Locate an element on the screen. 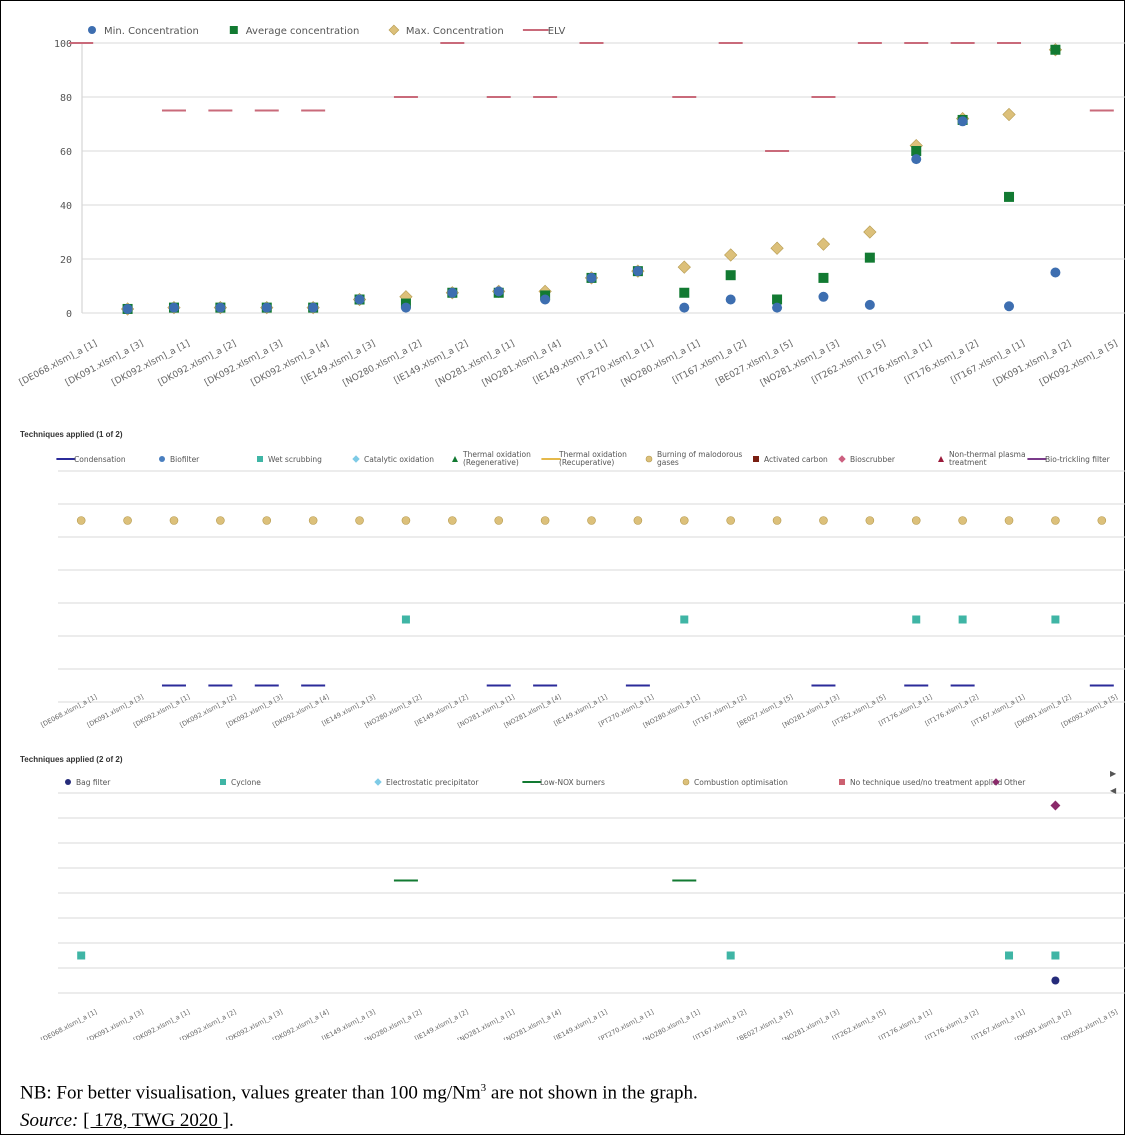 Image resolution: width=1125 pixels, height=1135 pixels. legend-marker-combustion-optimisation is located at coordinates (686, 782).